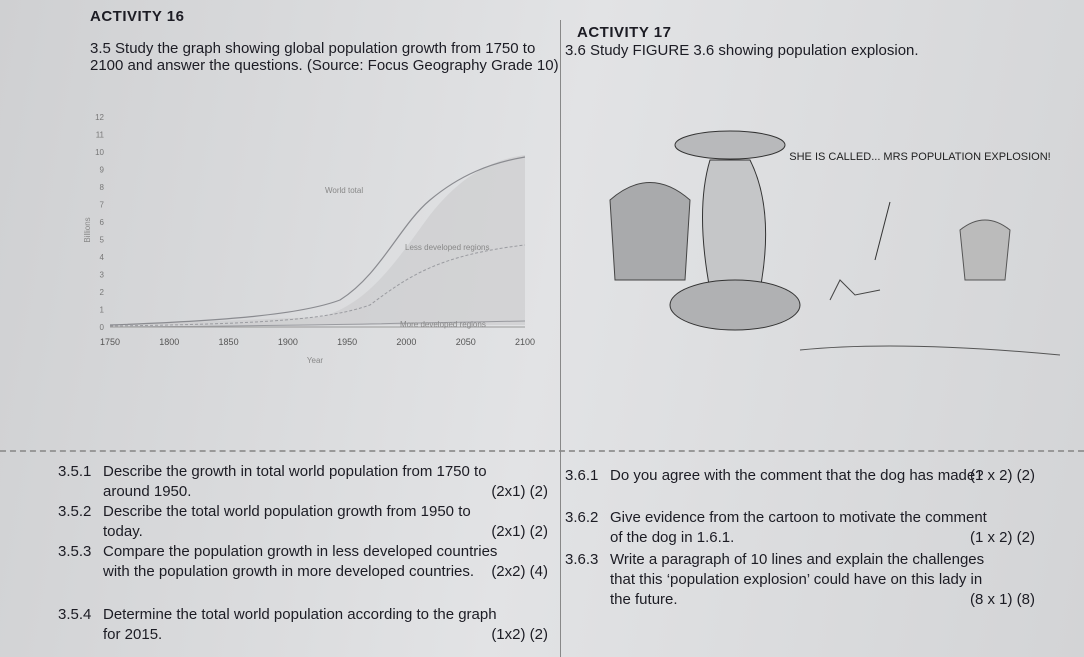 The width and height of the screenshot is (1084, 657). What do you see at coordinates (102, 292) in the screenshot?
I see `y-tick-label: 2` at bounding box center [102, 292].